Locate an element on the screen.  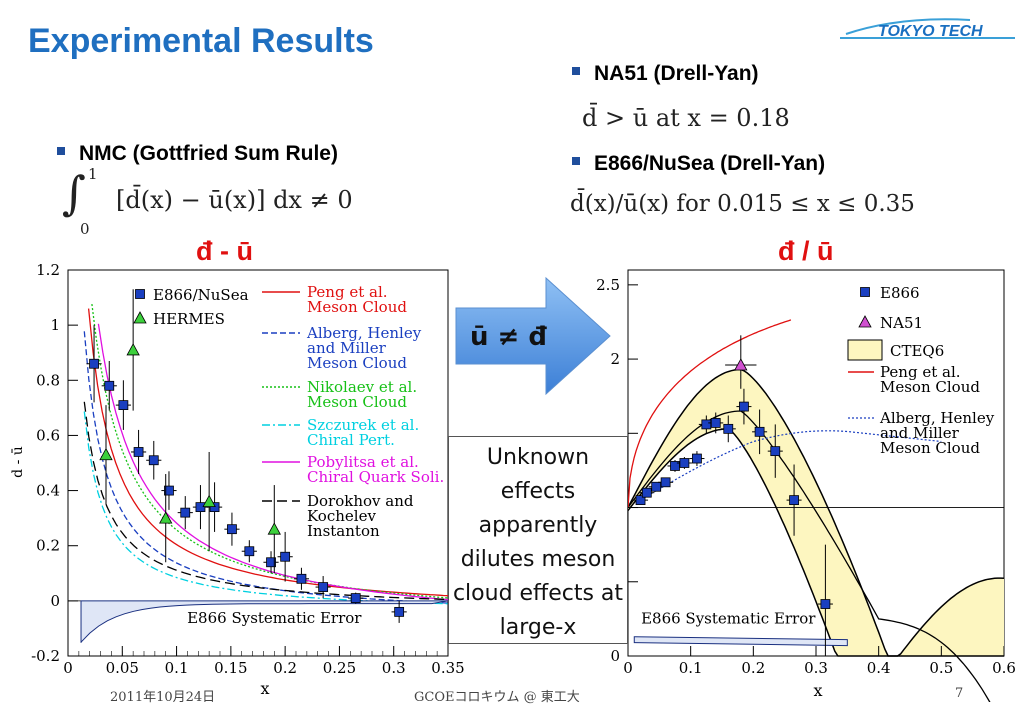
bullet-na51: NA51 (Drell-Yan) is located at coordinates (665, 74).